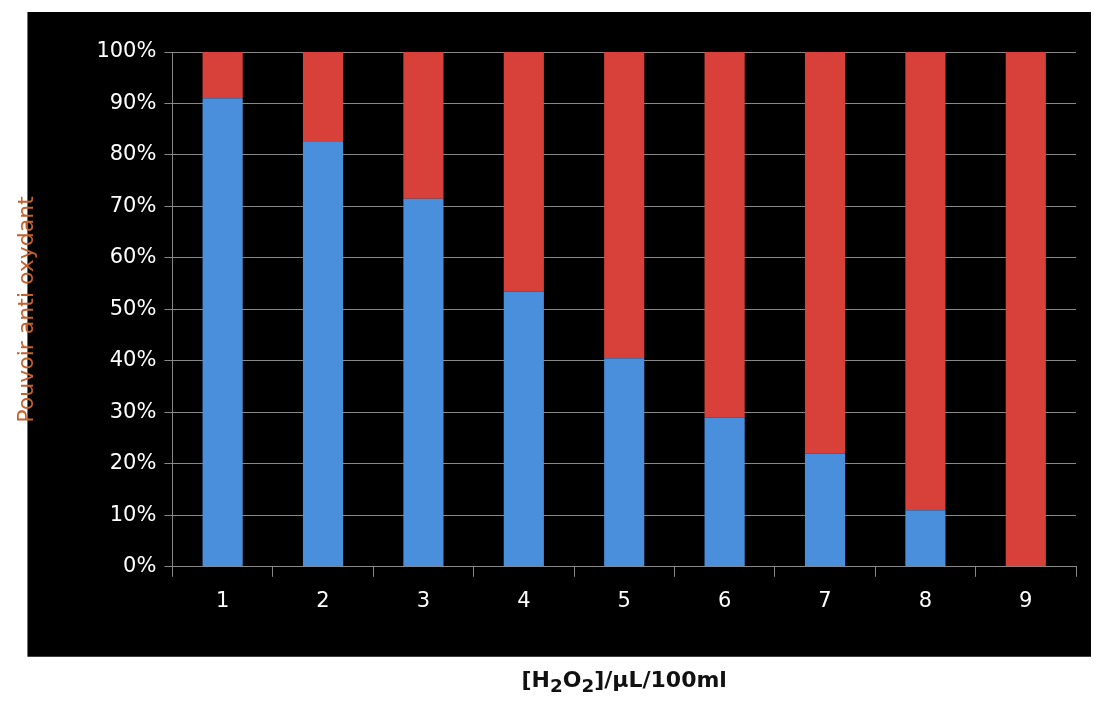 Image resolution: width=1110 pixels, height=722 pixels. Describe the element at coordinates (724, 599) in the screenshot. I see `x-tick-label: 6` at that location.